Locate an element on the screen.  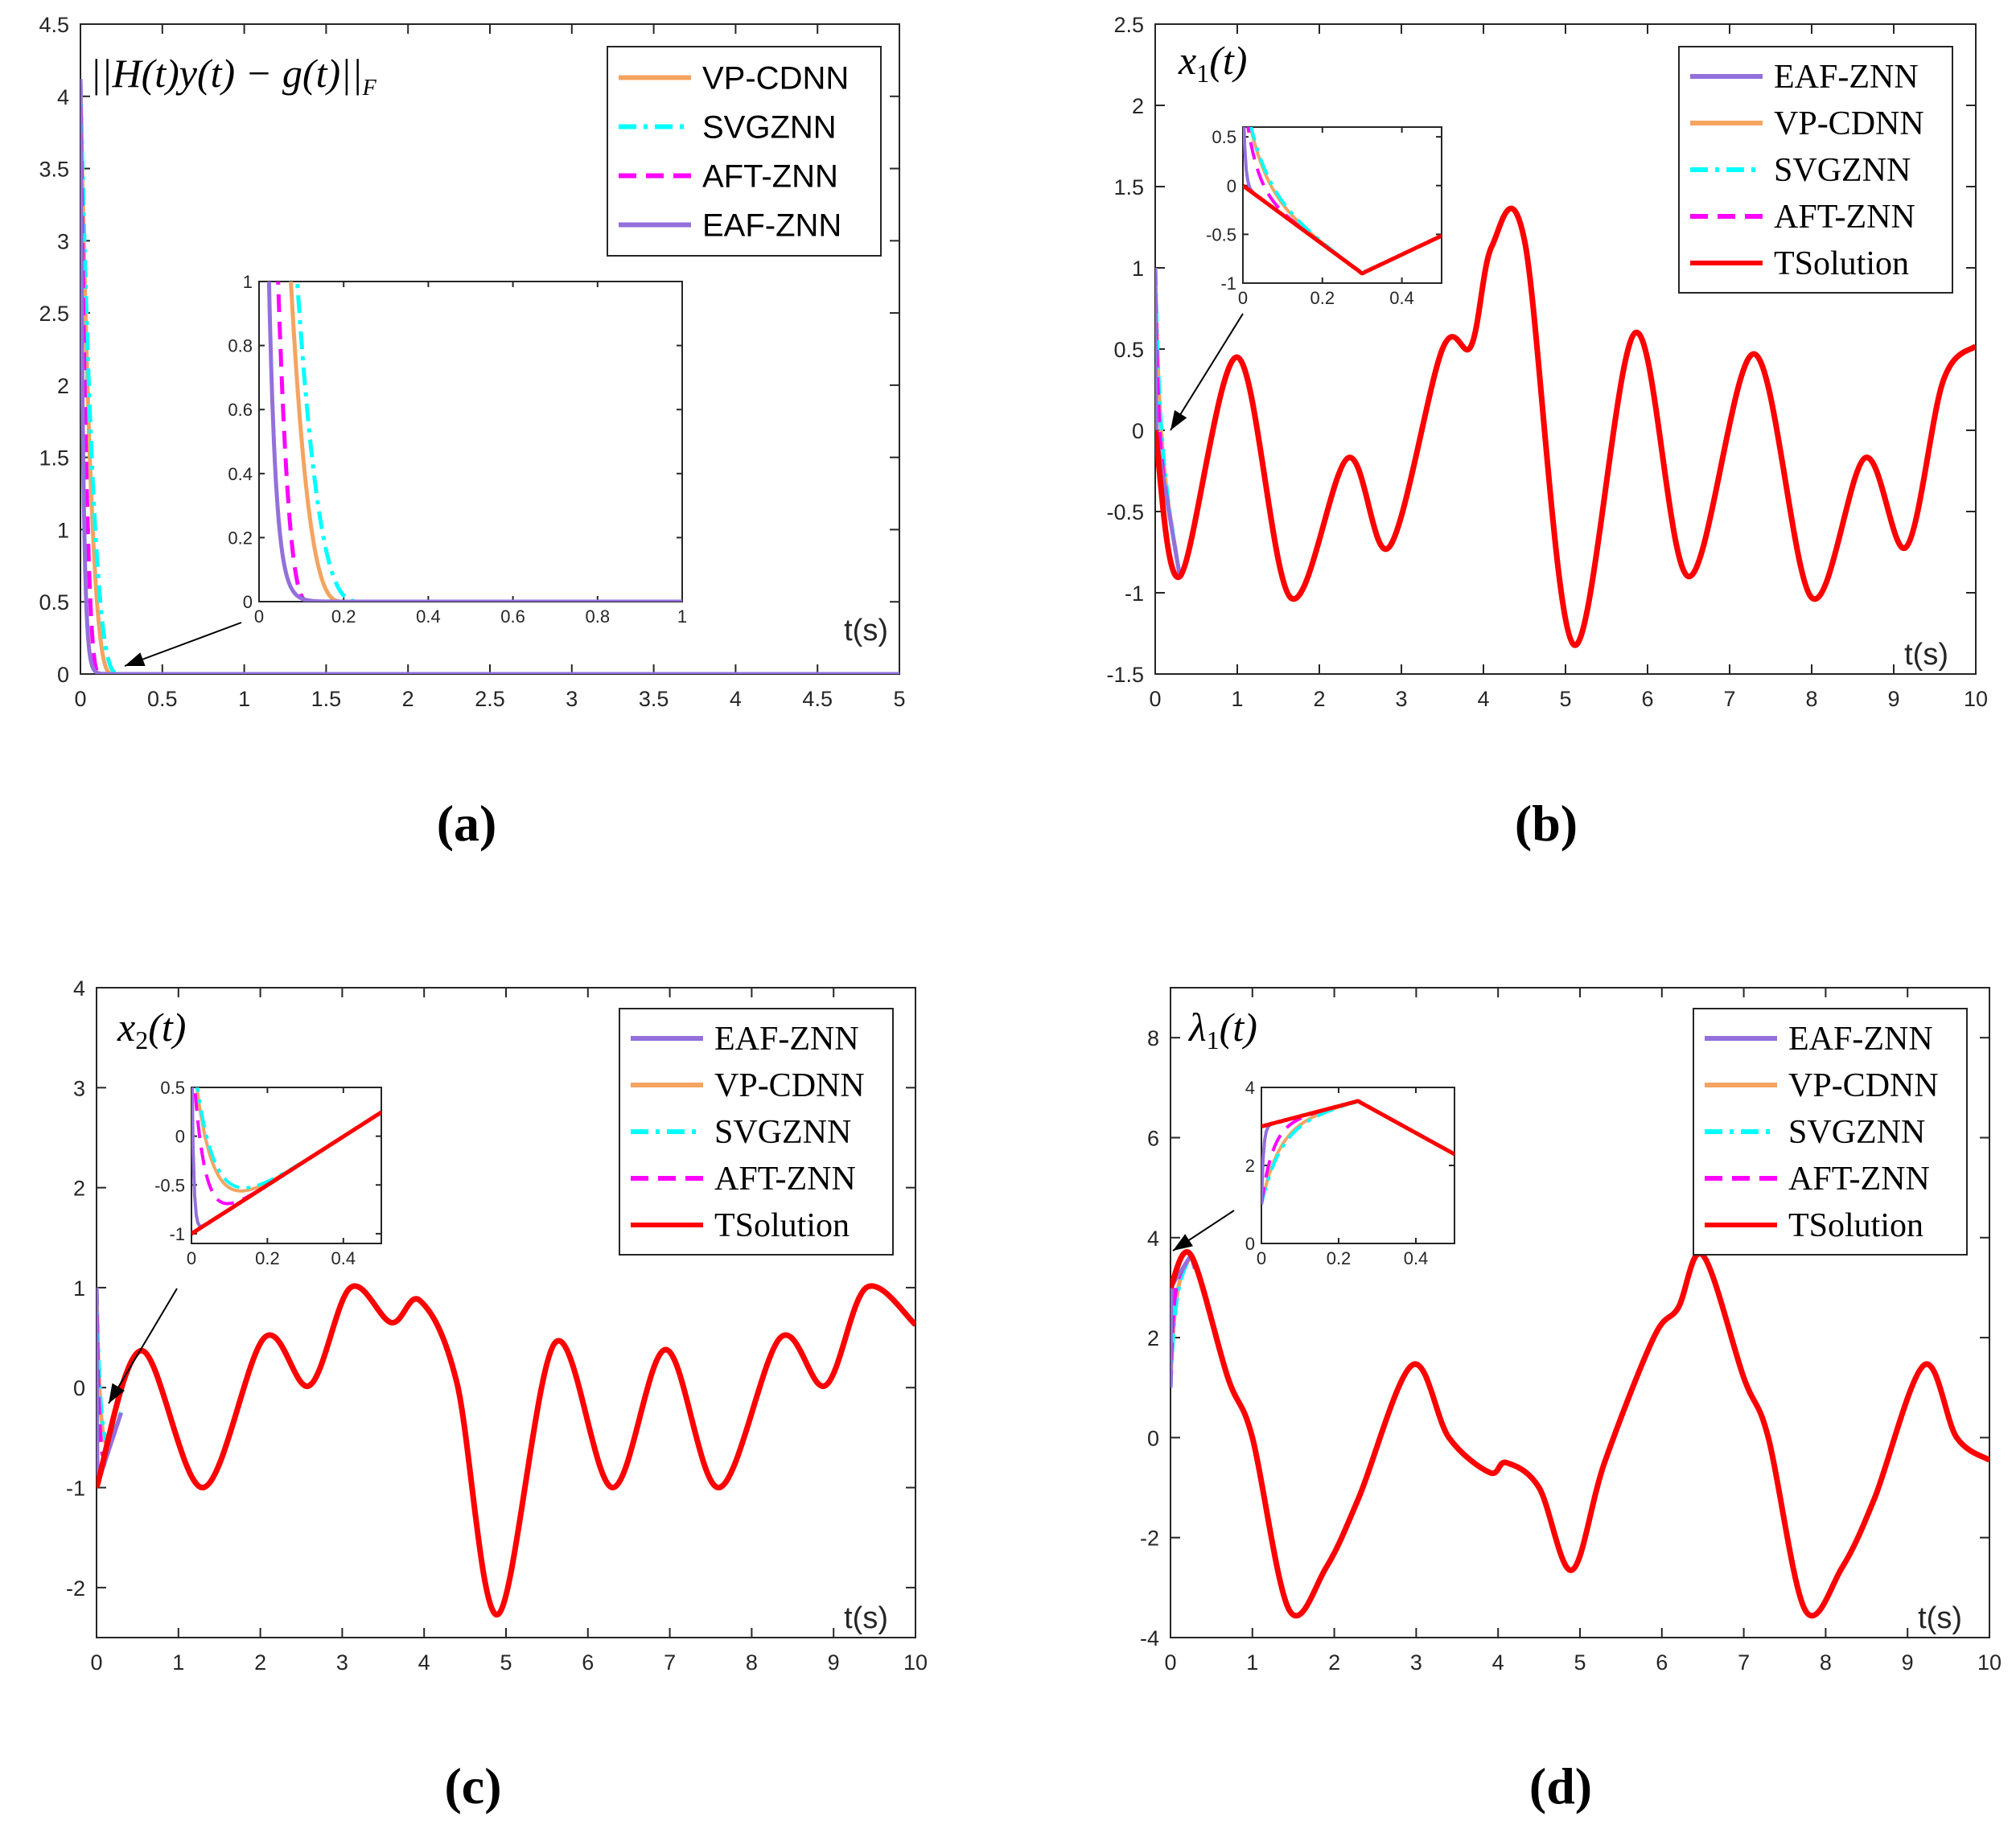
panel-title: x1(t) is located at coordinates (1212, 63).